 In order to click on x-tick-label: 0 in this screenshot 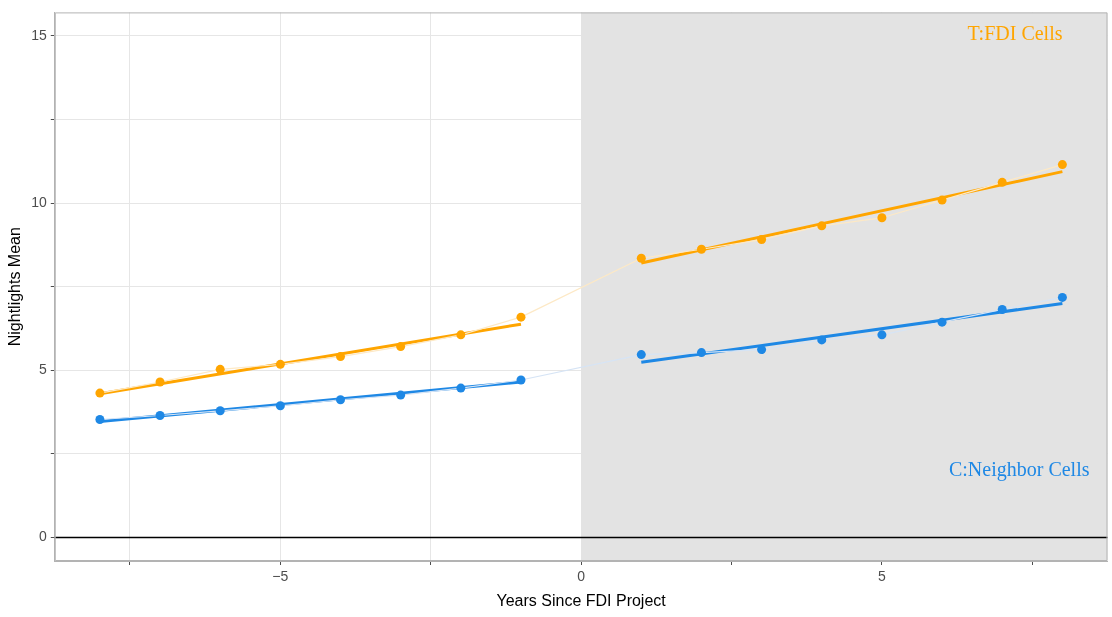, I will do `click(581, 576)`.